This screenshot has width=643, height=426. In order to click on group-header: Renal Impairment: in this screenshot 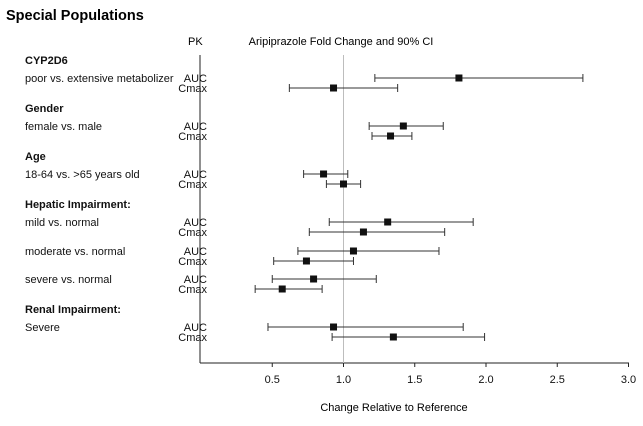, I will do `click(73, 310)`.